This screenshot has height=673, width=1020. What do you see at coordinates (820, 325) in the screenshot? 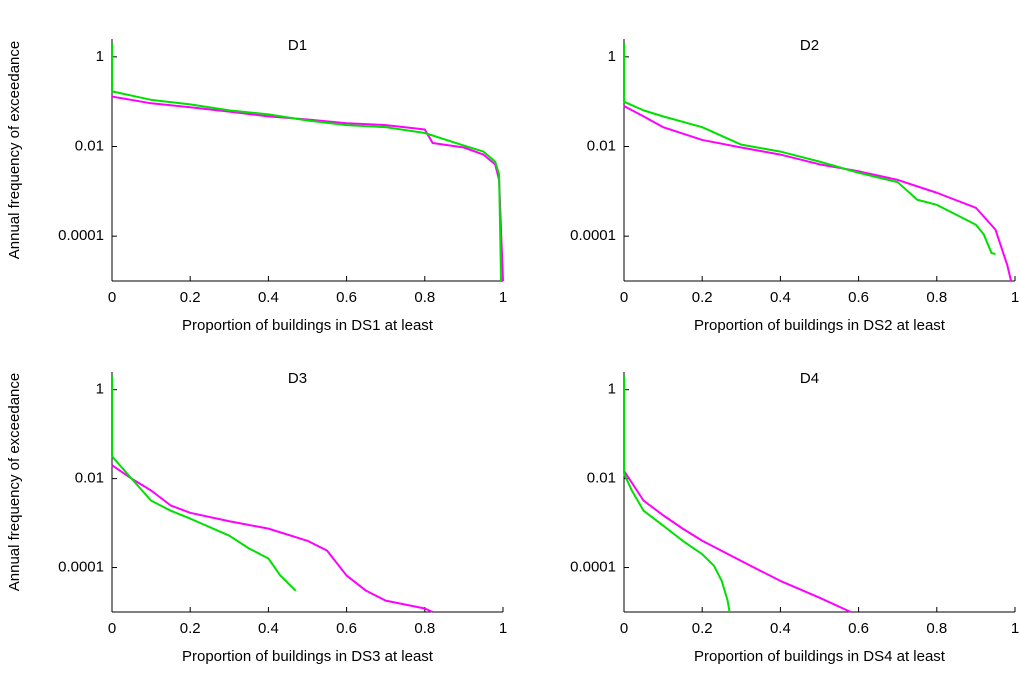
I see `x-axis-label: Proportion of buildings in DS2 at least` at bounding box center [820, 325].